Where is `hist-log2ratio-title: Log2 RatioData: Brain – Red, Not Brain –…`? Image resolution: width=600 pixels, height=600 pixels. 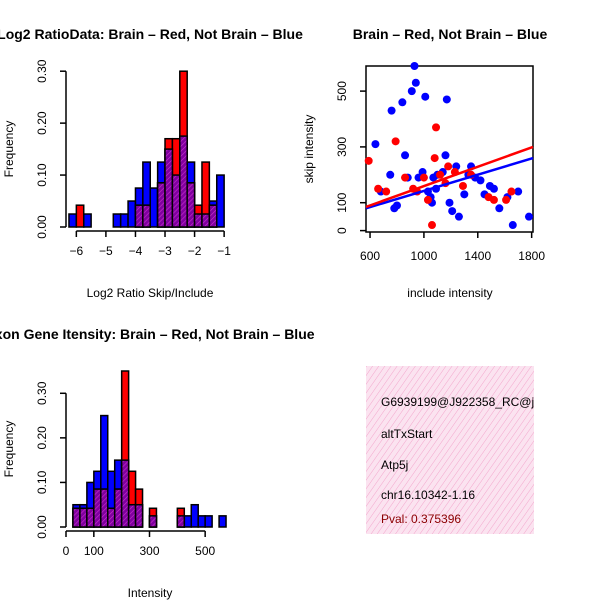
hist-log2ratio-title: Log2 RatioData: Brain – Red, Not Brain –… is located at coordinates (151, 34).